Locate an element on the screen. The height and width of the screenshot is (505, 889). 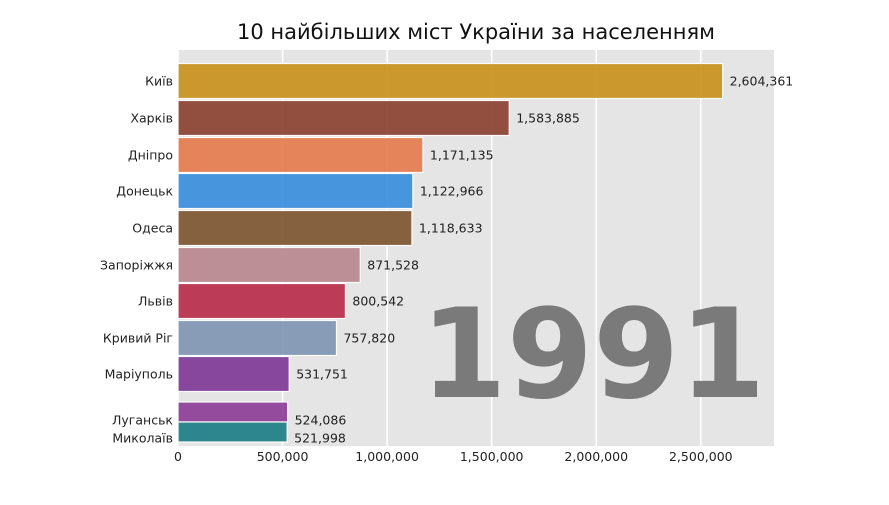
x-tick-label: 2,500,000 is located at coordinates (701, 456).